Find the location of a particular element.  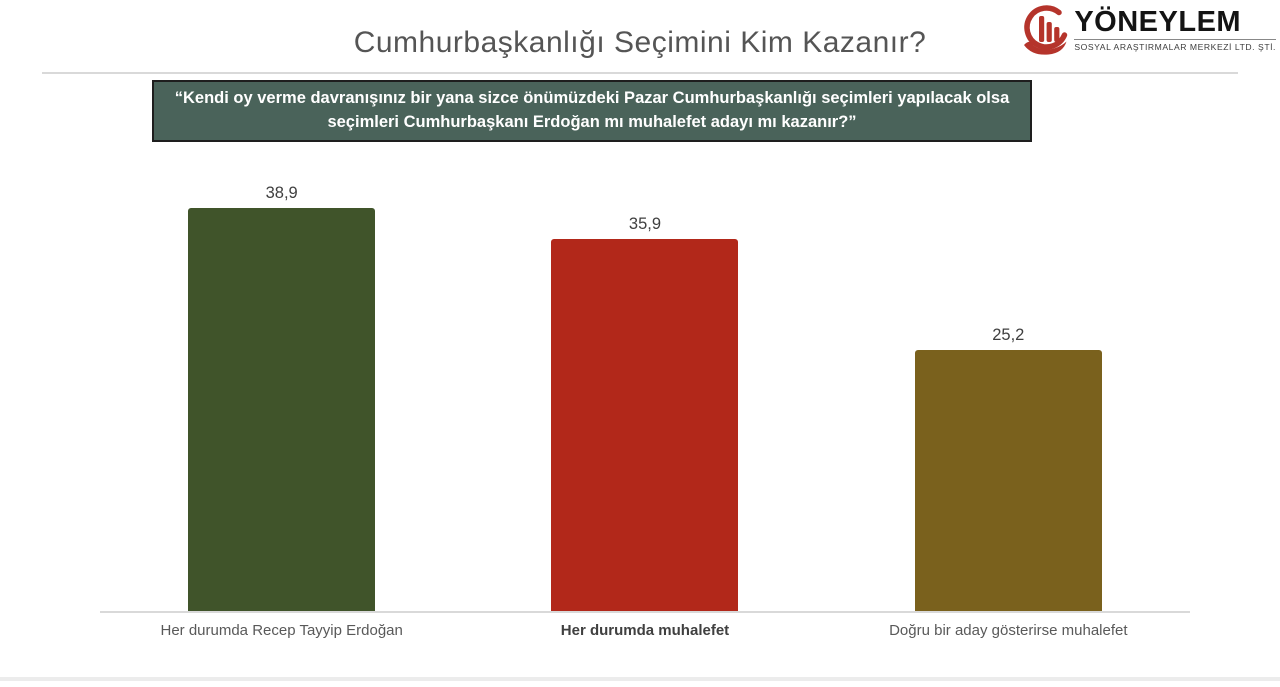

bar-erdogan is located at coordinates (282, 409).